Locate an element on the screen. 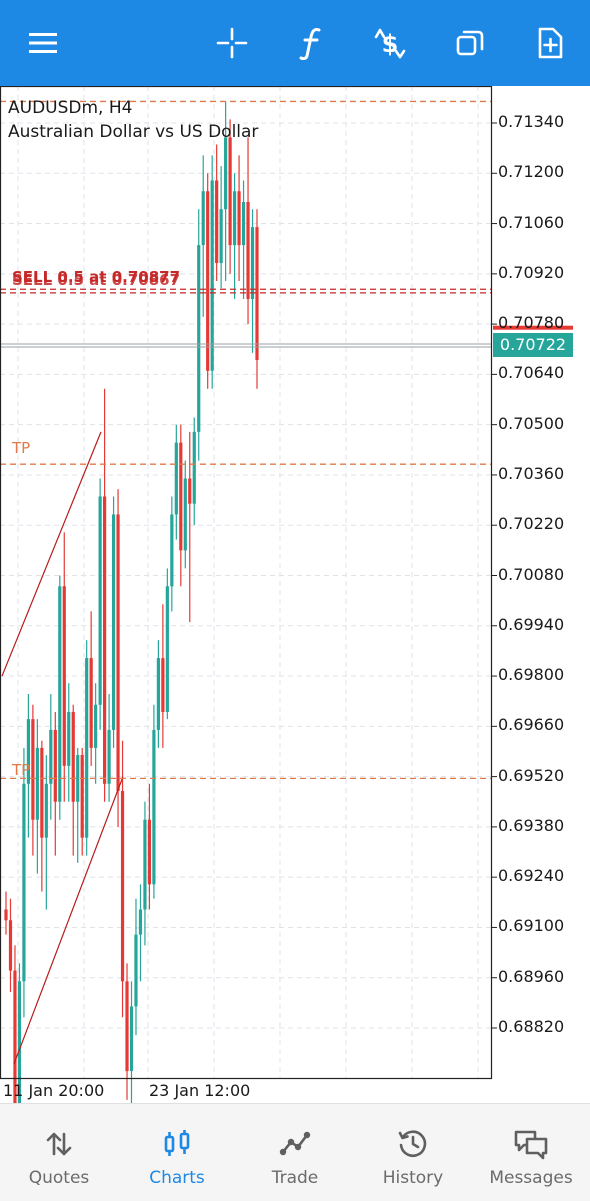  price-tick-label: 0.70780 is located at coordinates (531, 323).